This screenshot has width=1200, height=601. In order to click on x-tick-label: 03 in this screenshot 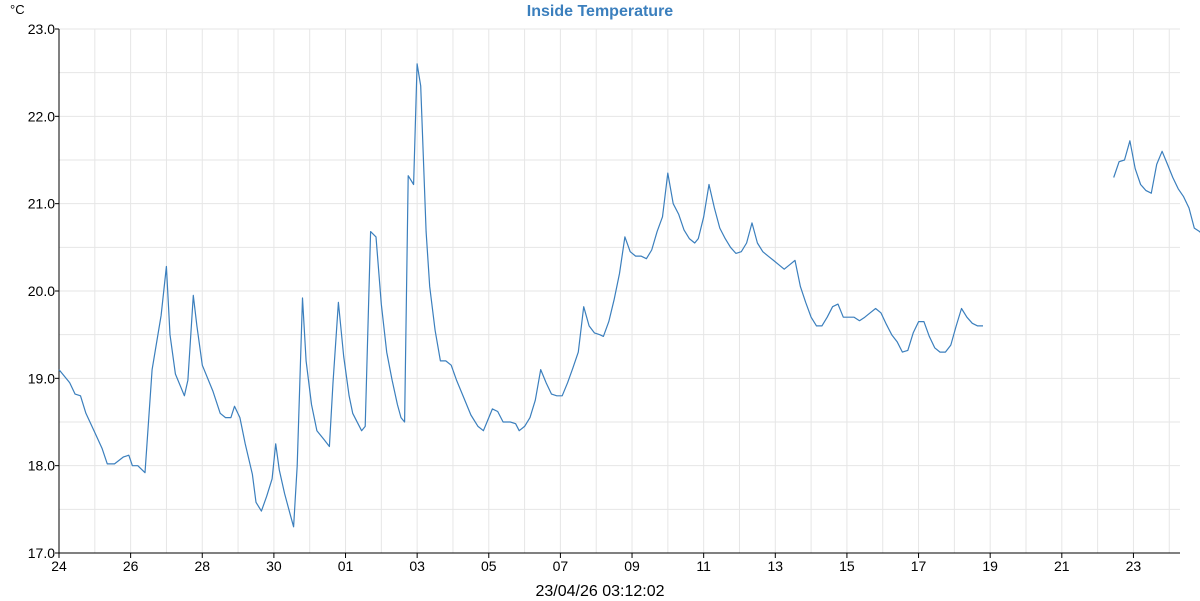, I will do `click(417, 566)`.